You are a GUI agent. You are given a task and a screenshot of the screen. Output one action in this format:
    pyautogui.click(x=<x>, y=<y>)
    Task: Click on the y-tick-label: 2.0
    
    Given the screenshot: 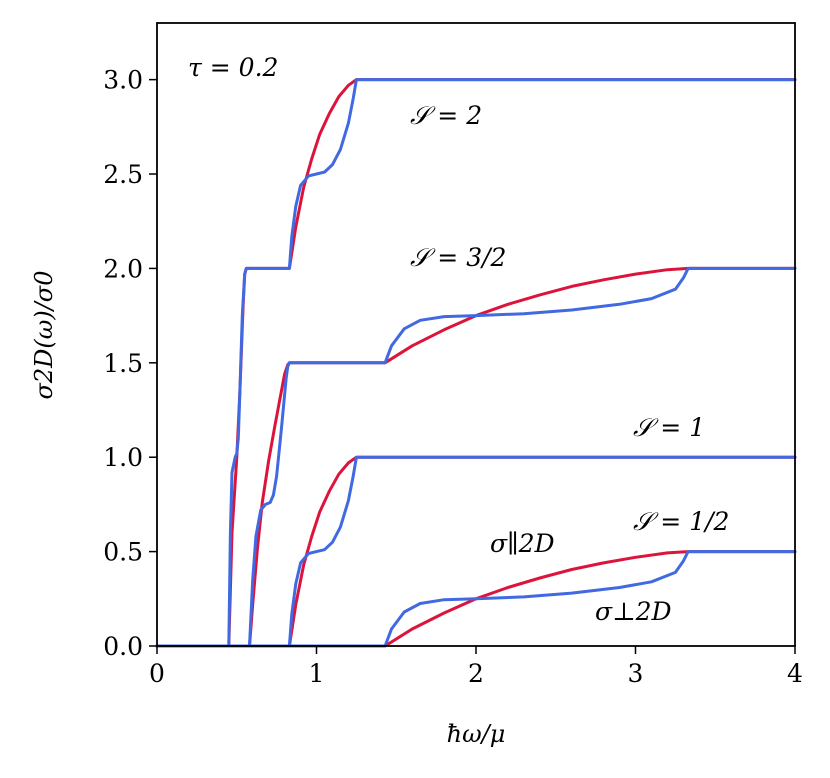 What is the action you would take?
    pyautogui.click(x=123, y=268)
    